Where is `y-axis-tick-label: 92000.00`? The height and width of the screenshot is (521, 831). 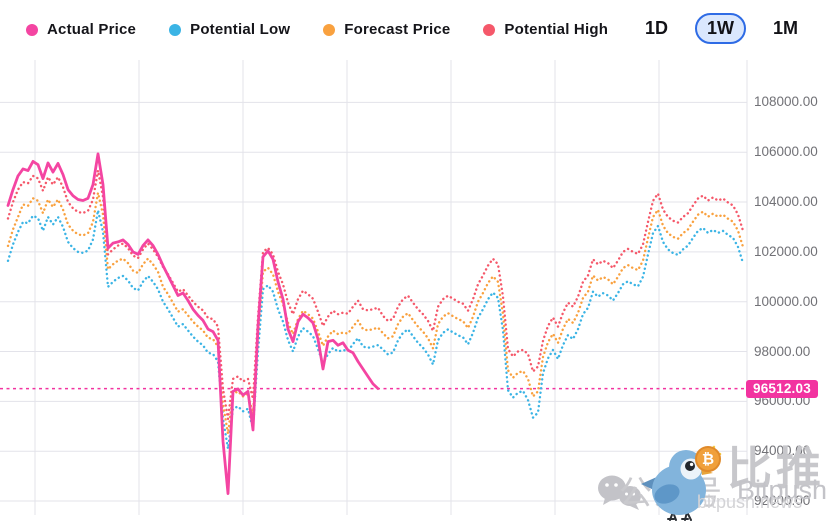
y-axis-tick-label: 92000.00 is located at coordinates (782, 501).